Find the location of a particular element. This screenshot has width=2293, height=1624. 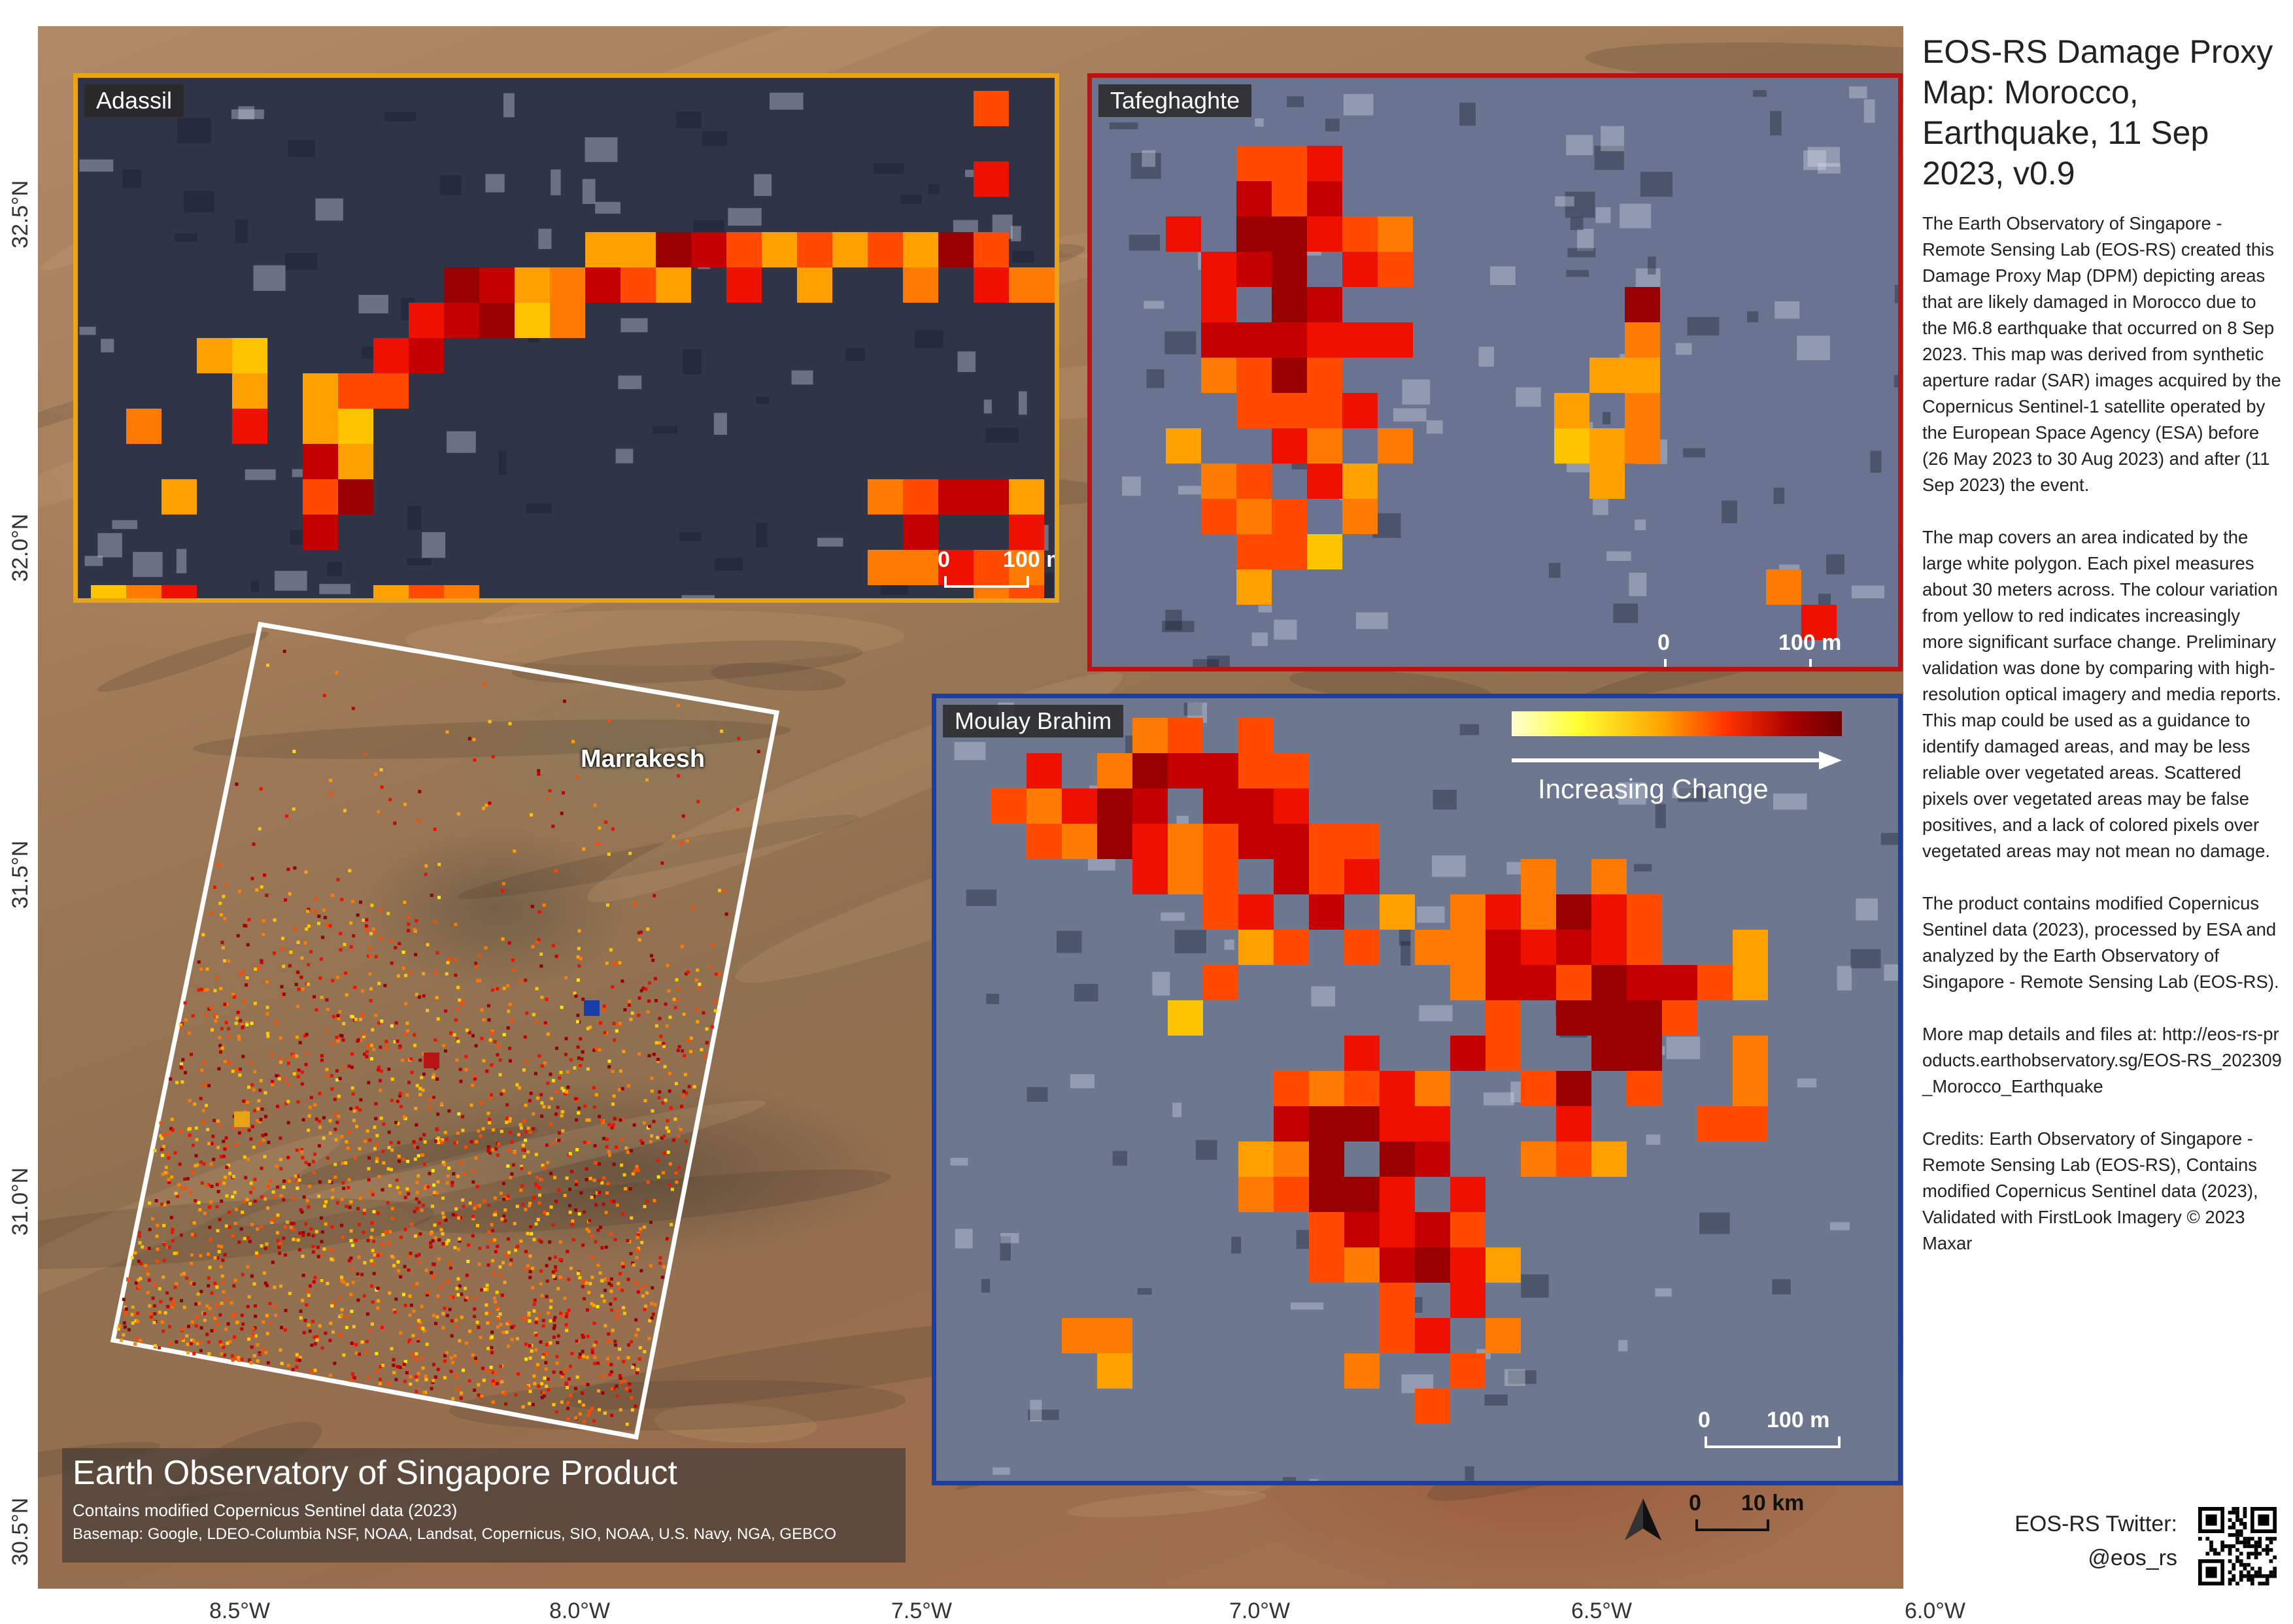

x-tick-label: 6.0°W is located at coordinates (1935, 1611).